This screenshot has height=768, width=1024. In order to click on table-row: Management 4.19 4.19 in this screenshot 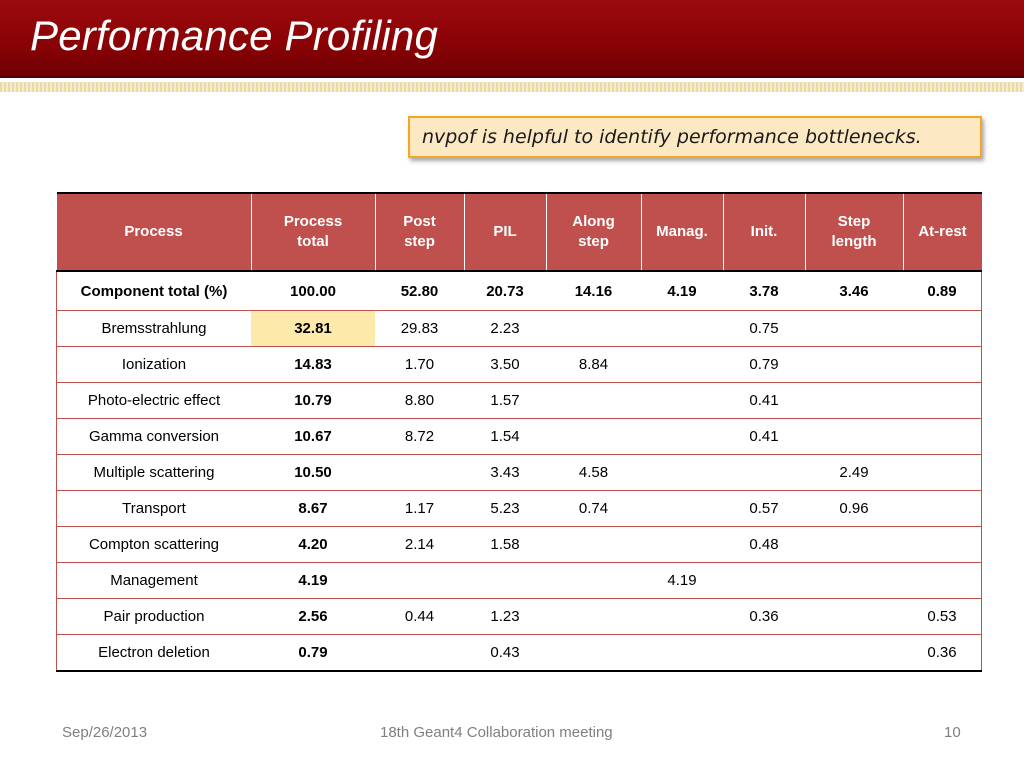, I will do `click(519, 580)`.